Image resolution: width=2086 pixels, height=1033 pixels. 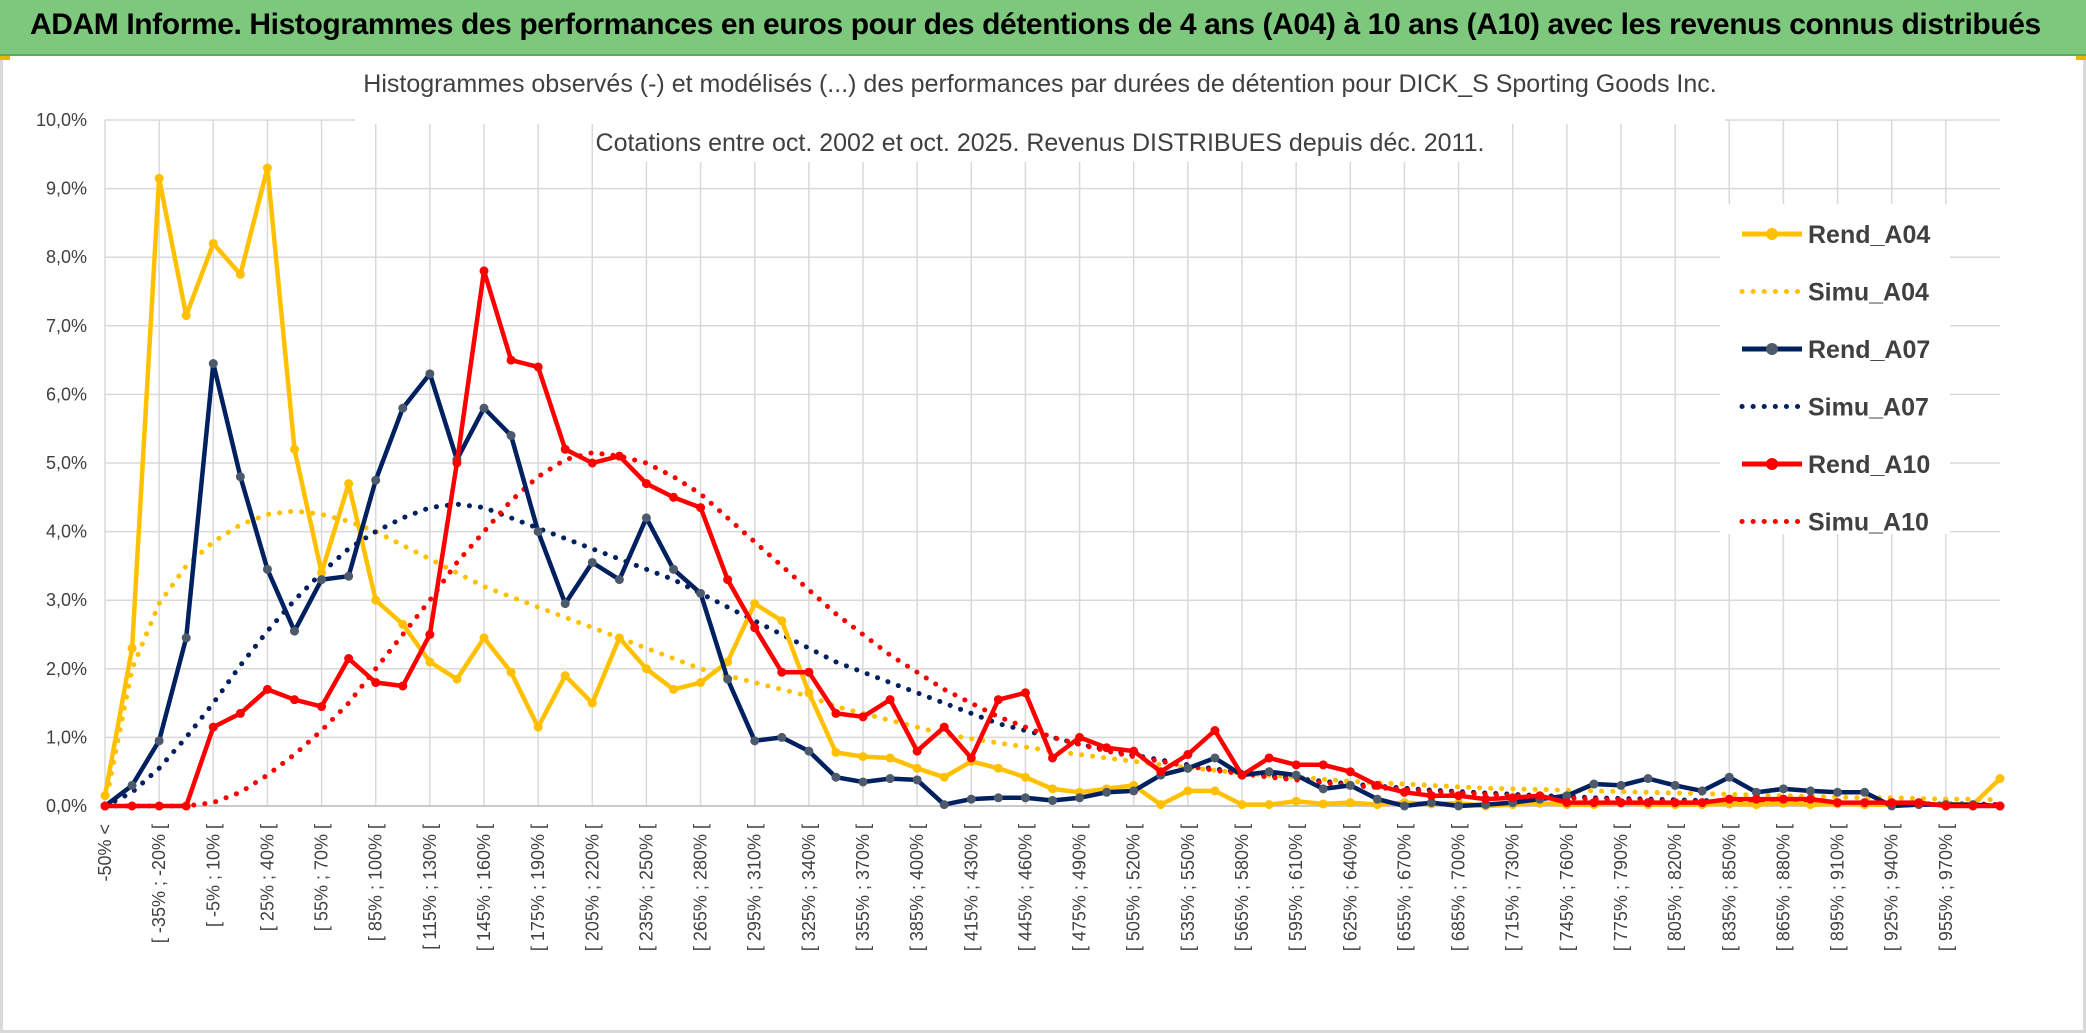 What do you see at coordinates (1946, 887) in the screenshot?
I see `x-tick-label: [ 955% ; 970% [` at bounding box center [1946, 887].